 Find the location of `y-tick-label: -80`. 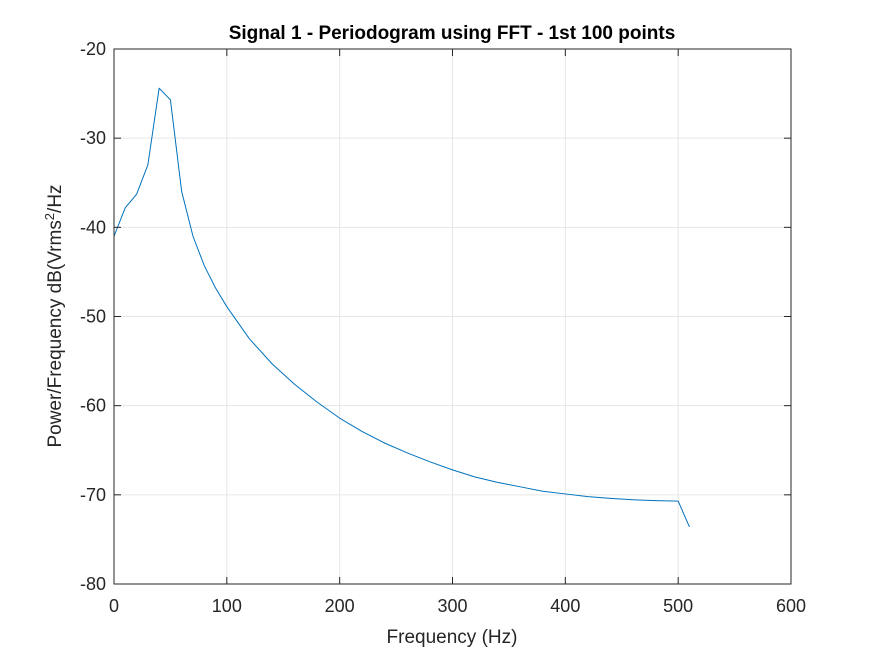

y-tick-label: -80 is located at coordinates (93, 584).